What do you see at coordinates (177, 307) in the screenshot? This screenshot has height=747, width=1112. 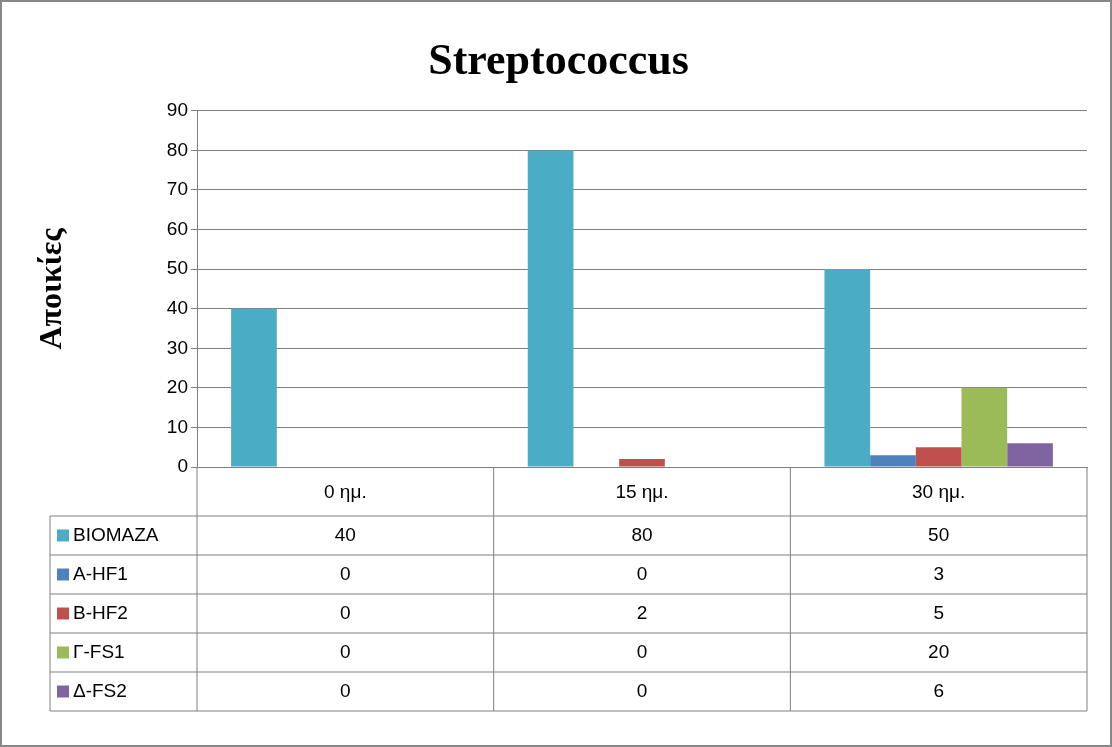 I see `y-tick-label: 40` at bounding box center [177, 307].